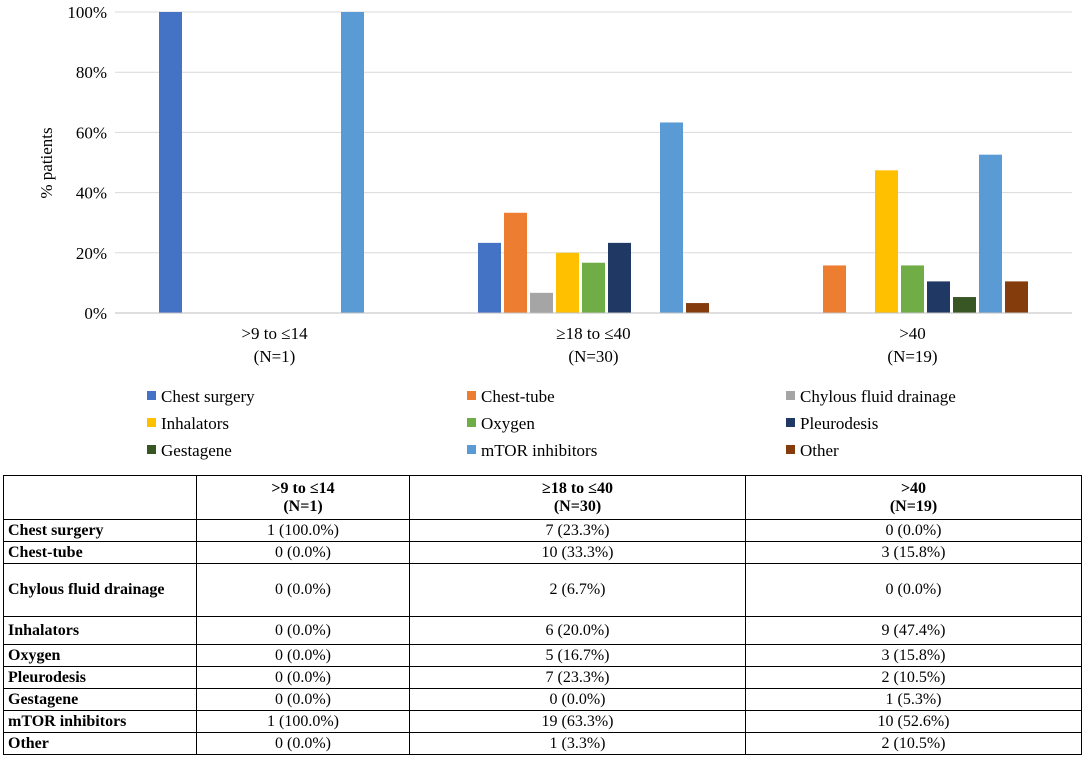  What do you see at coordinates (196, 450) in the screenshot?
I see `legend-label: Gestagene` at bounding box center [196, 450].